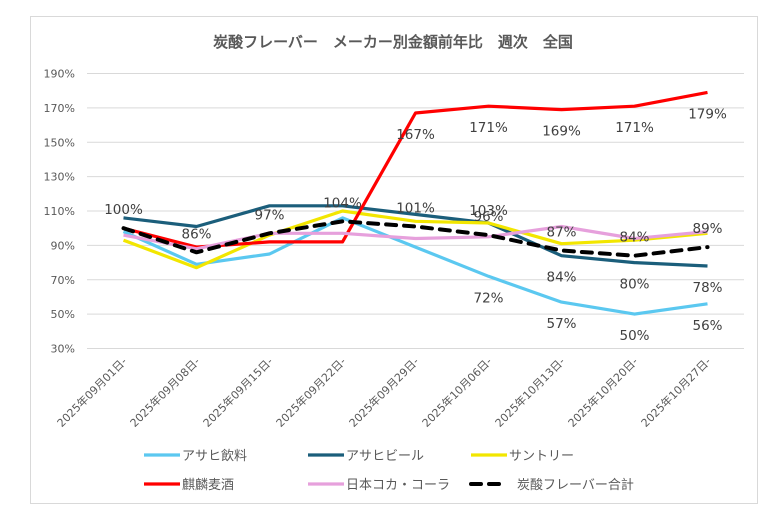 This screenshot has height=528, width=783. What do you see at coordinates (488, 298) in the screenshot?
I see `data-label: 72%` at bounding box center [488, 298].